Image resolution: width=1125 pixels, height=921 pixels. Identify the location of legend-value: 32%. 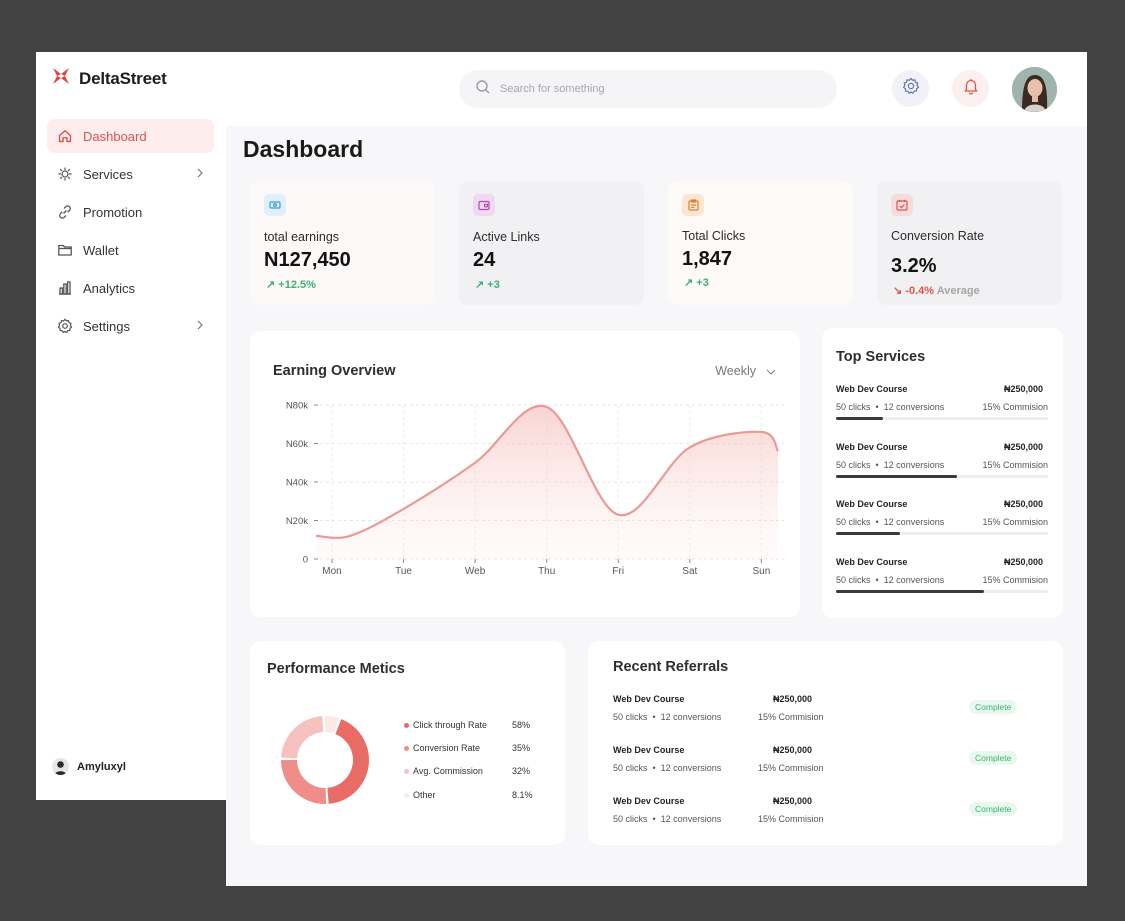
(521, 771).